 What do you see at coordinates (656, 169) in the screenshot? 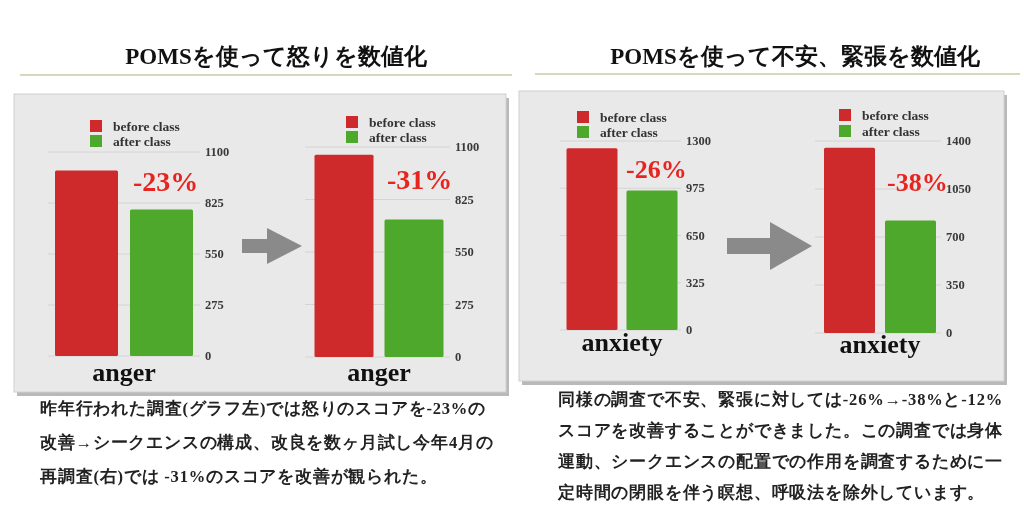
I see `annotation: -26%` at bounding box center [656, 169].